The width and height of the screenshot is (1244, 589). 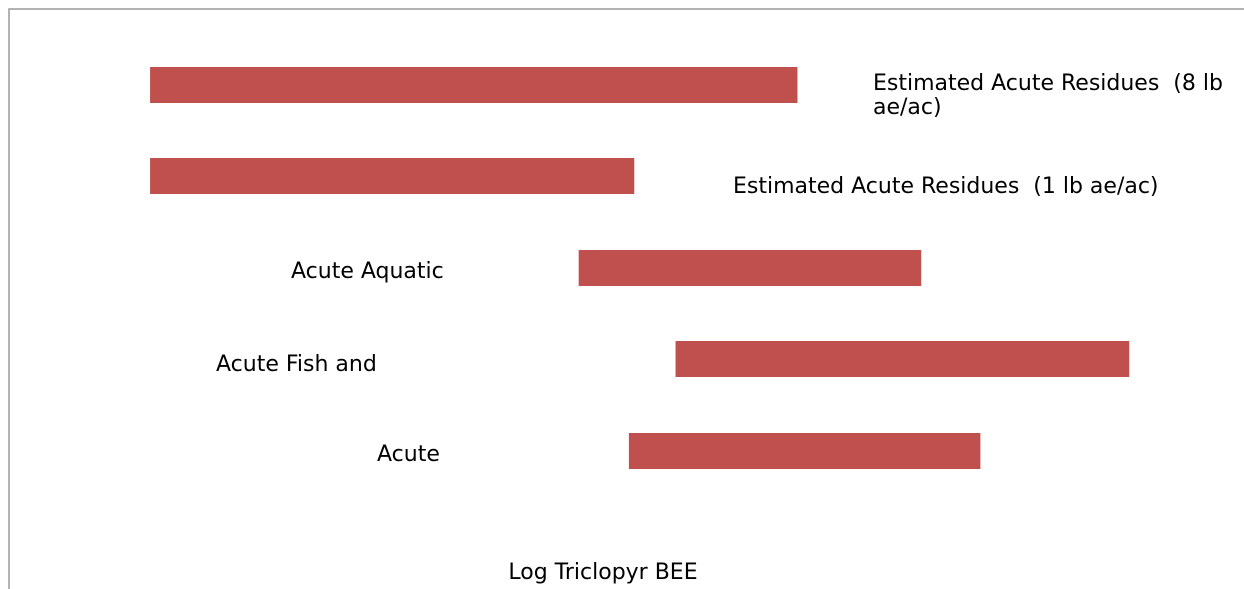 What do you see at coordinates (296, 364) in the screenshot?
I see `category-label: Acute Fish and` at bounding box center [296, 364].